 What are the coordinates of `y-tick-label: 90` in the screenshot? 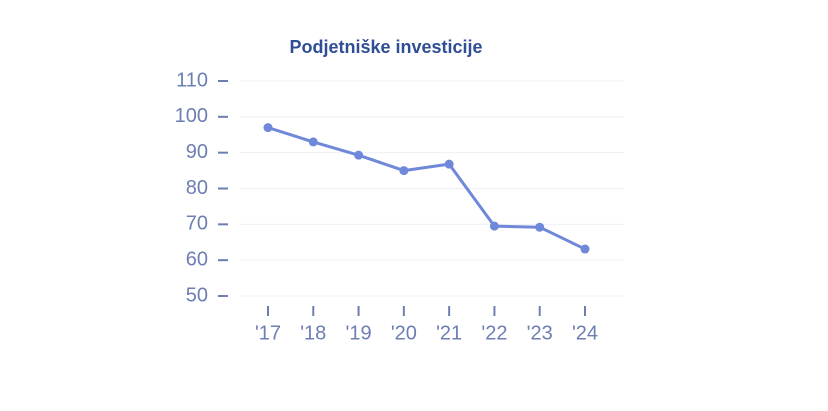 It's located at (197, 152).